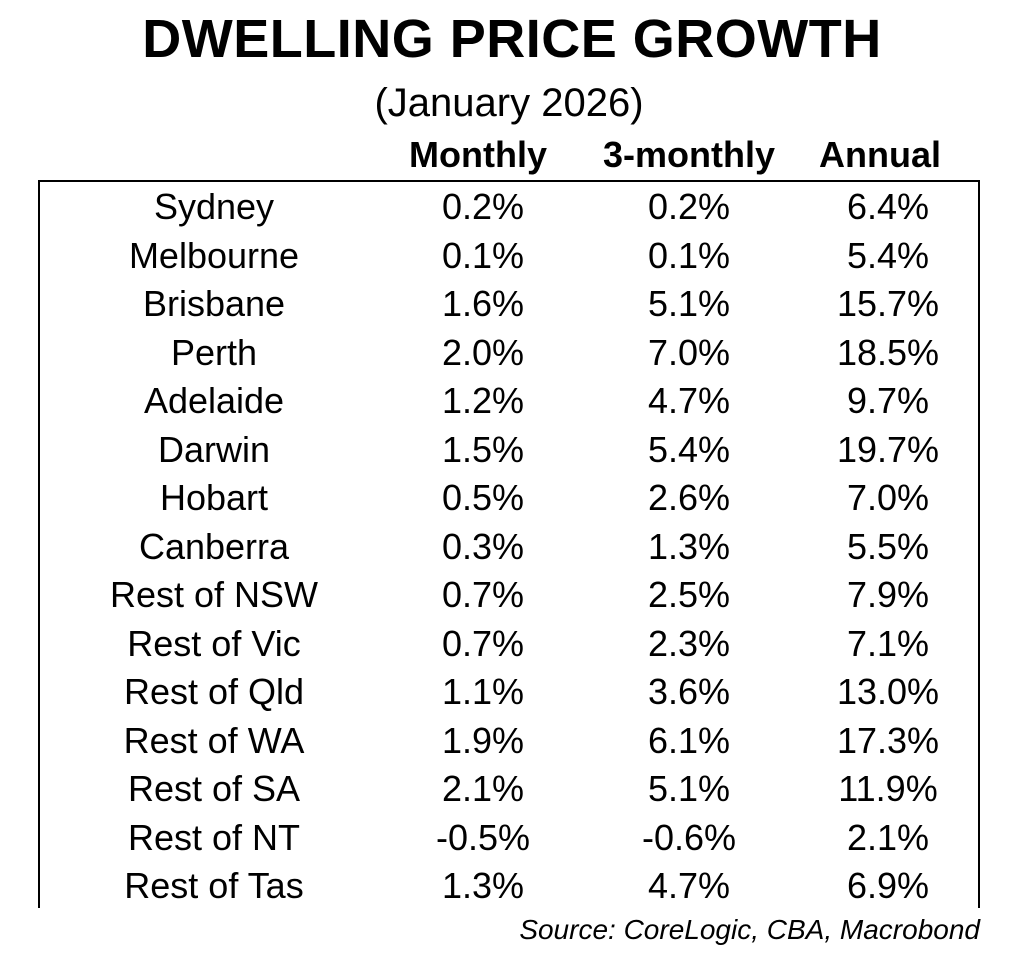 The width and height of the screenshot is (1024, 975). I want to click on table-row: Sydney 0.2% 0.2% 6.4%, so click(512, 207).